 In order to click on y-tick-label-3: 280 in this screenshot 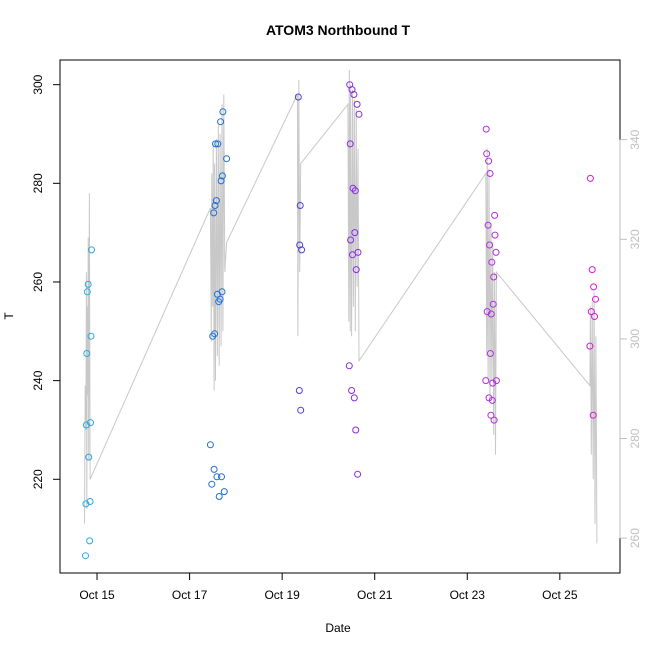, I will do `click(38, 183)`.